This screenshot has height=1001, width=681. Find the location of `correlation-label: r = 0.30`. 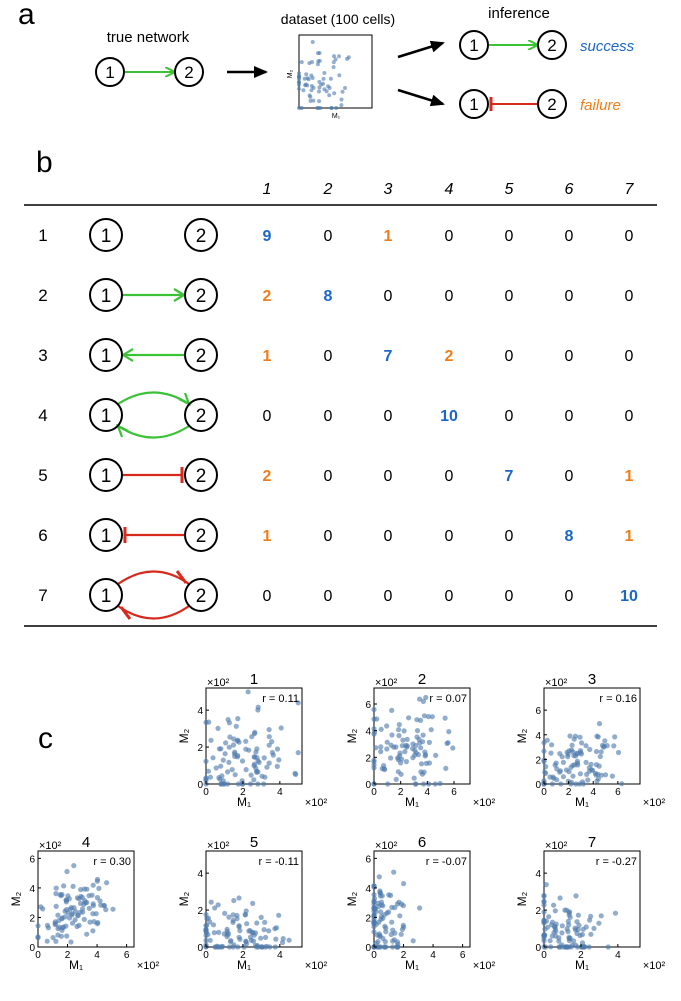

correlation-label: r = 0.30 is located at coordinates (112, 862).